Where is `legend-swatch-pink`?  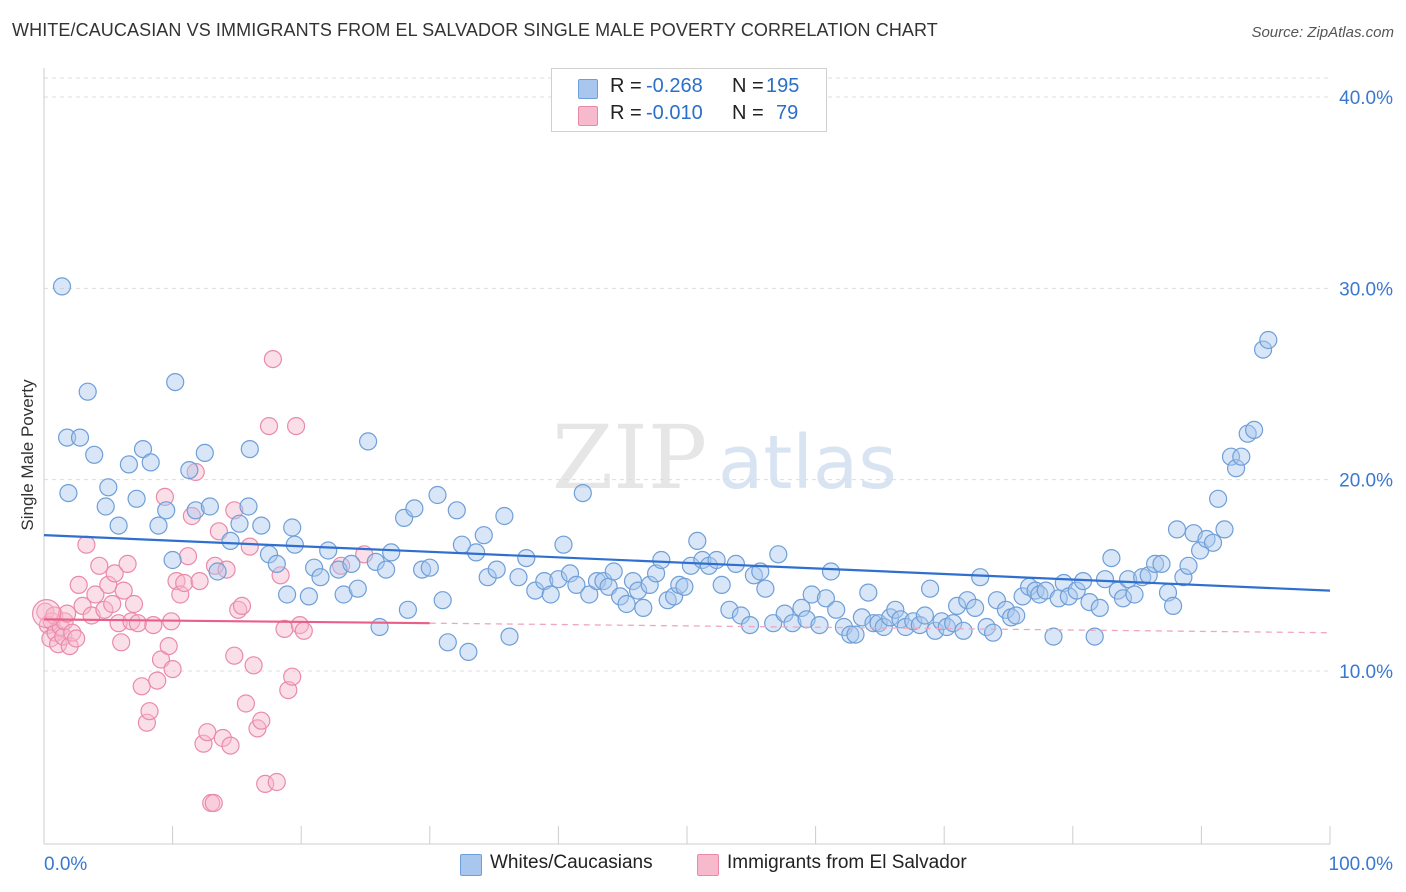 legend-swatch-pink is located at coordinates (588, 116).